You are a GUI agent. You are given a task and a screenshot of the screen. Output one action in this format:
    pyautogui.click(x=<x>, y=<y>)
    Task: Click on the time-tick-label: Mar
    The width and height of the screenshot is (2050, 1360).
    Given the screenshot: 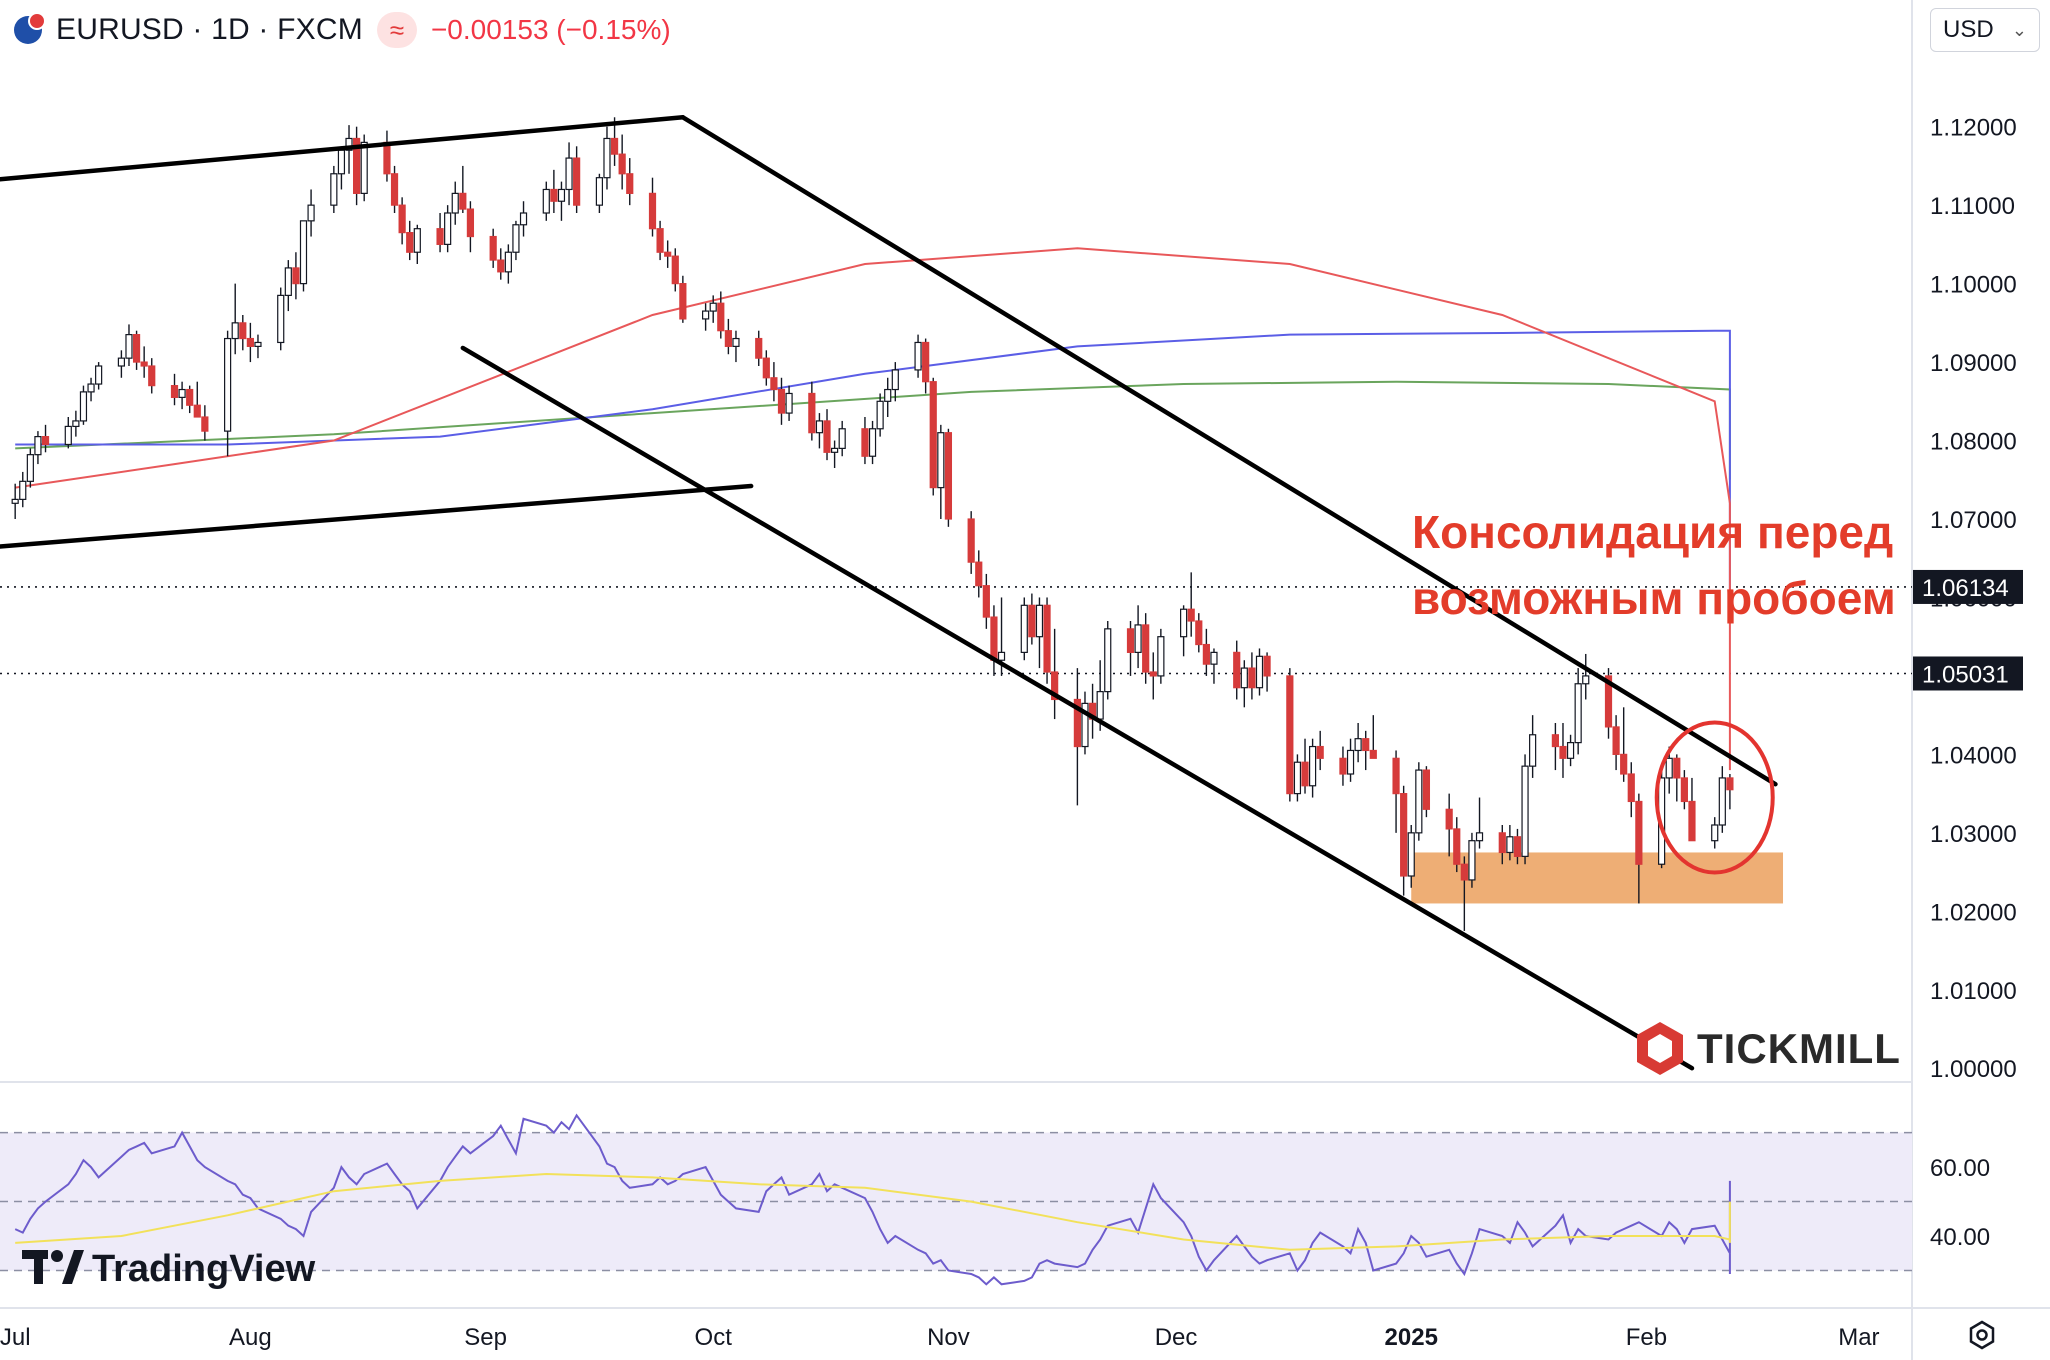 What is the action you would take?
    pyautogui.click(x=1858, y=1337)
    